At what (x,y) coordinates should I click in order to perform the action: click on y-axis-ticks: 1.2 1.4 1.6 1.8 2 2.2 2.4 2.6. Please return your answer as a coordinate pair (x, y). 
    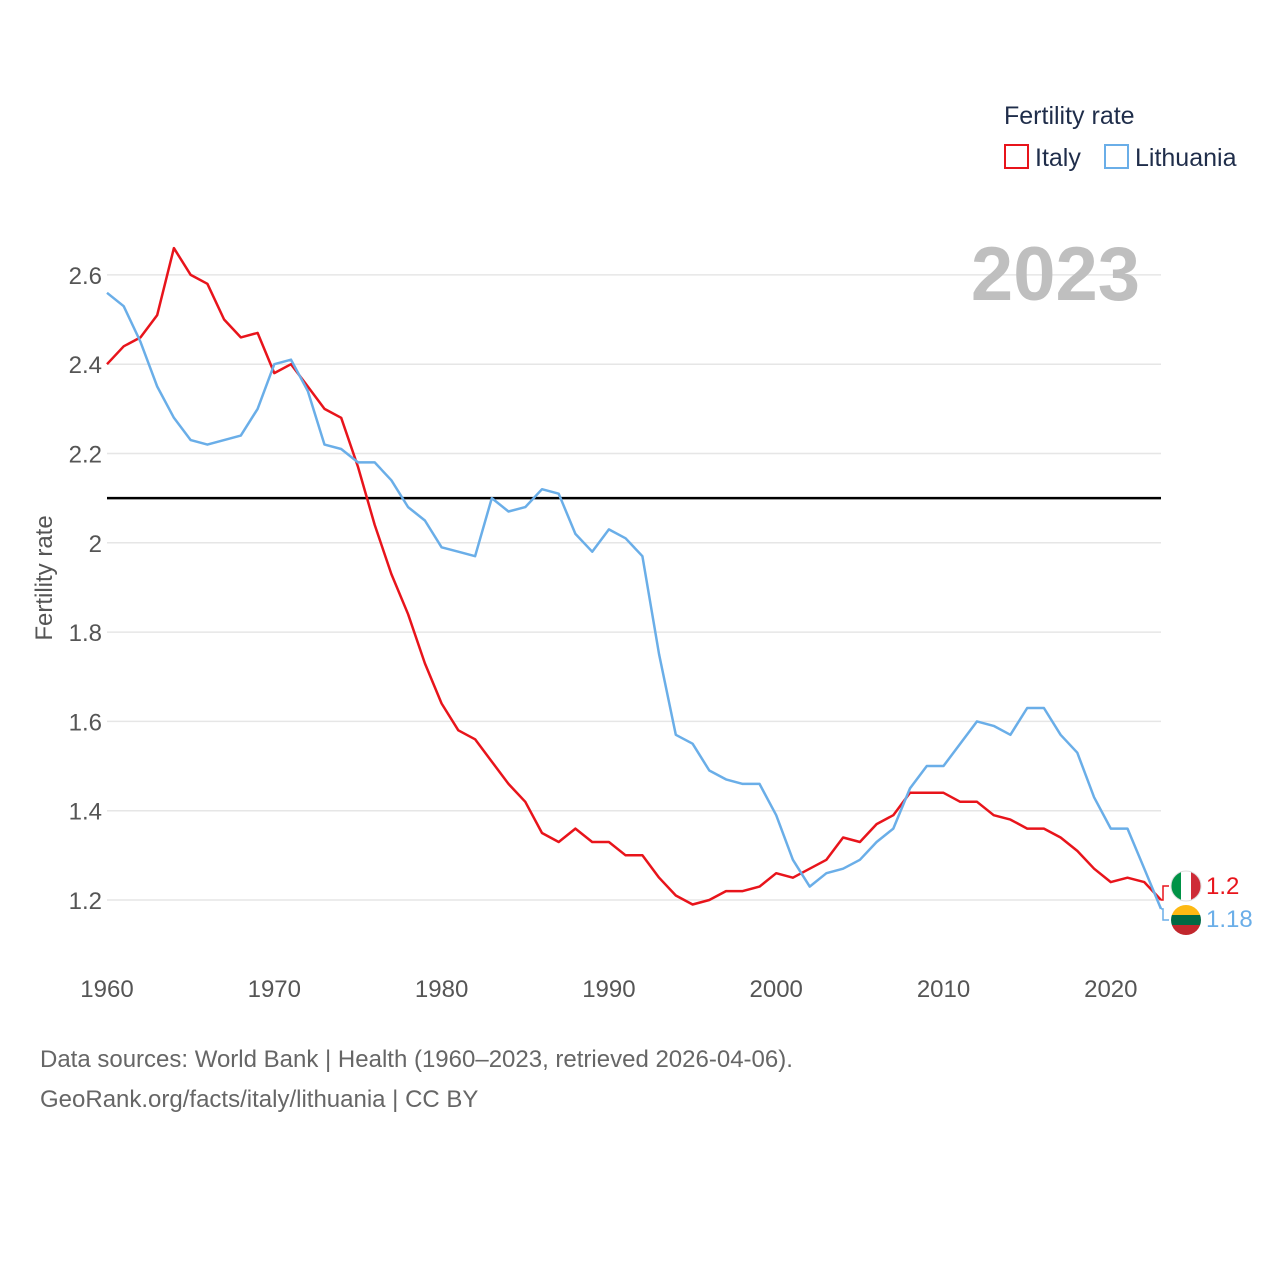
    Looking at the image, I should click on (85, 589).